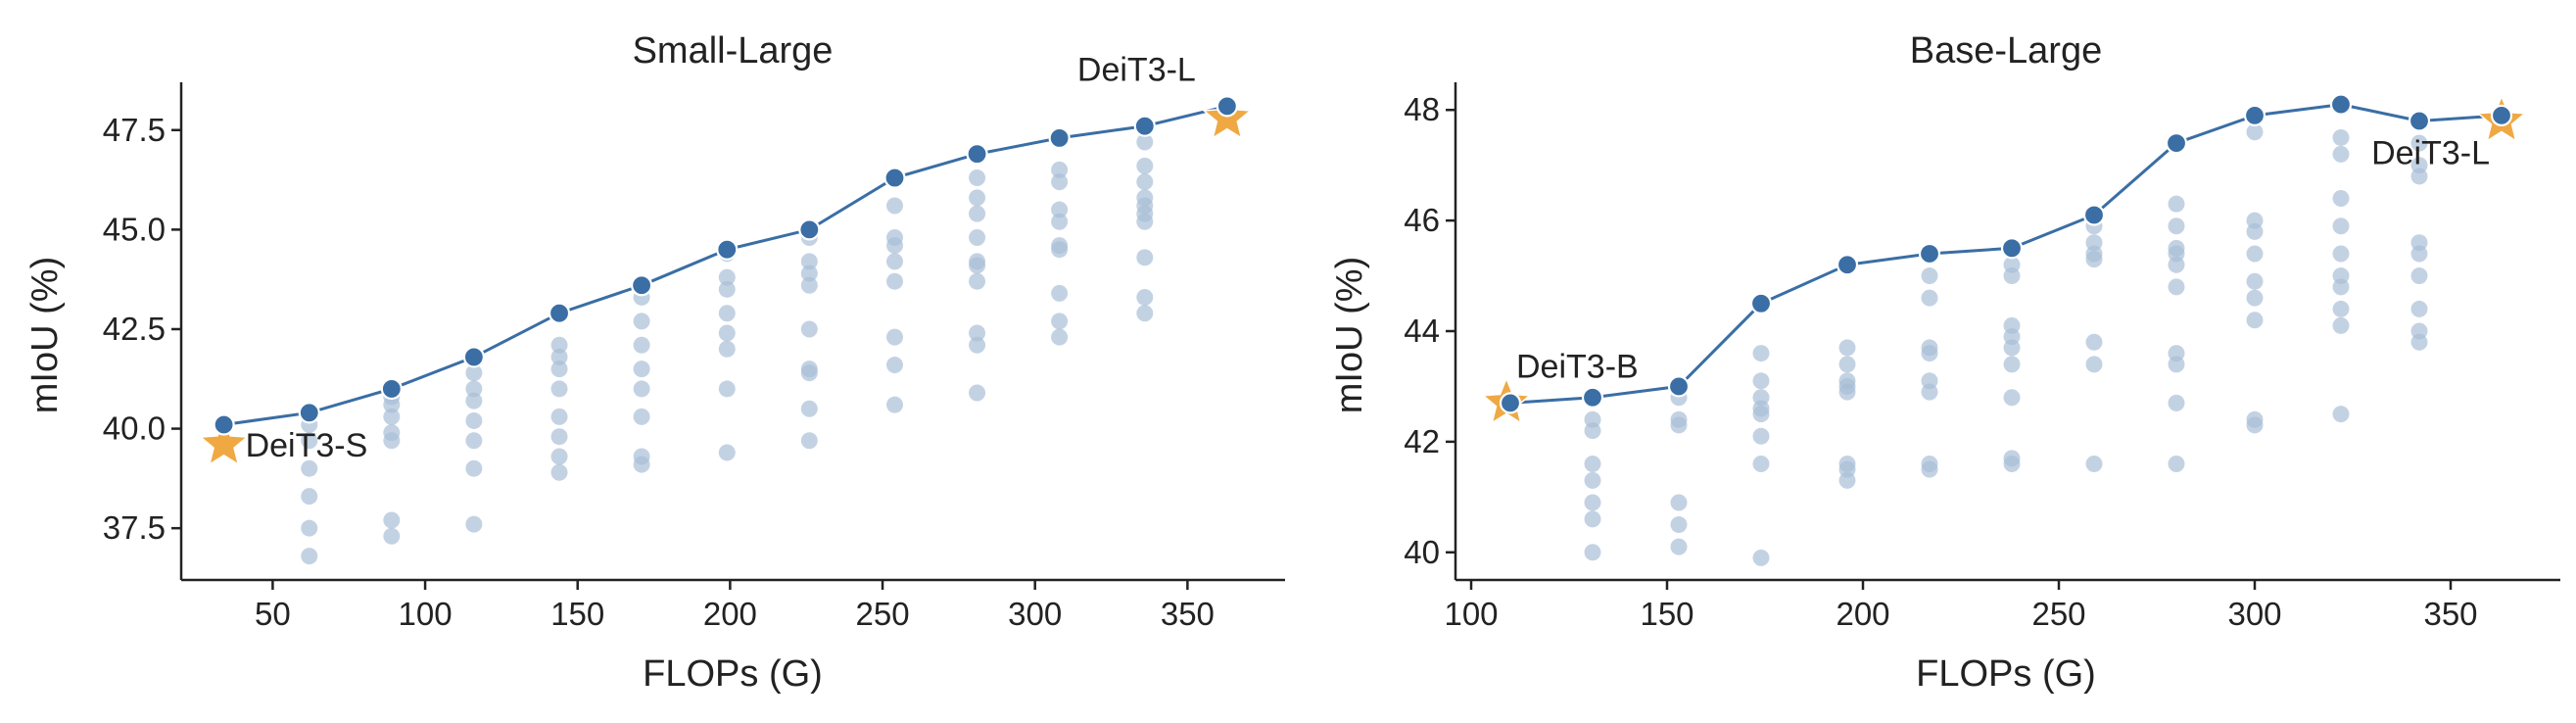  What do you see at coordinates (2006, 51) in the screenshot?
I see `chart-title: Base-Large` at bounding box center [2006, 51].